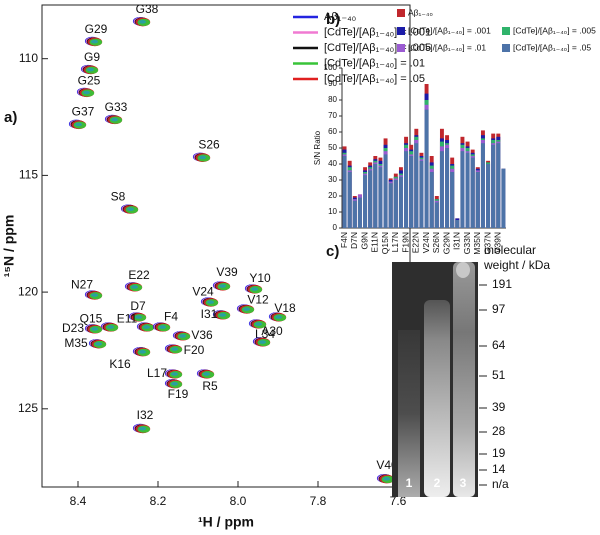 The width and height of the screenshot is (600, 535). I want to click on ladder-label: n/a, so click(500, 484).